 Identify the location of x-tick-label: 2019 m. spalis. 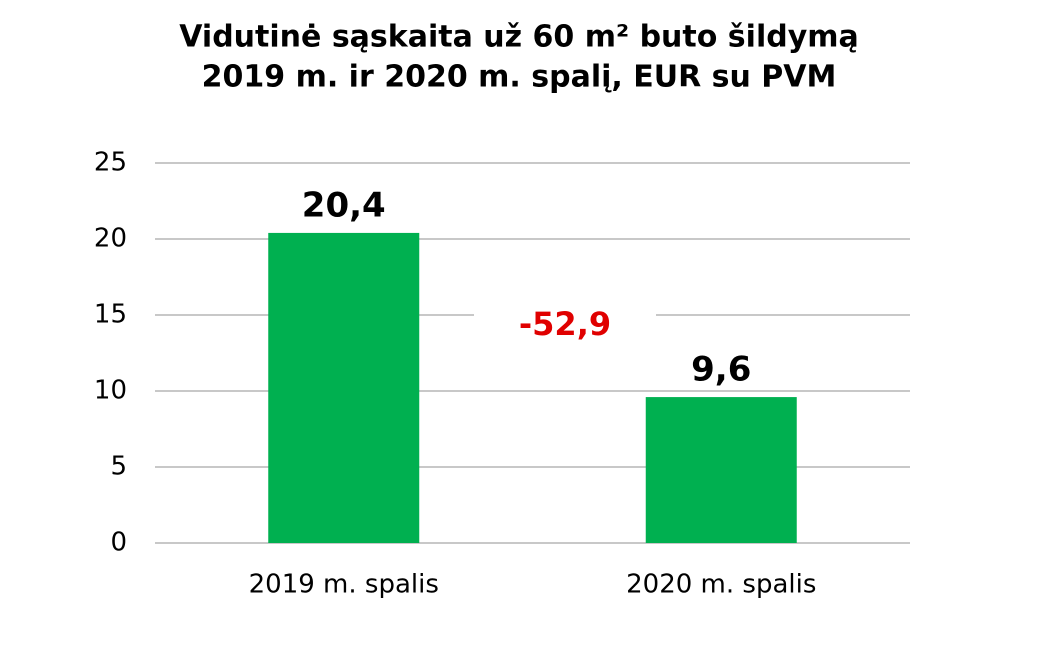
(344, 585).